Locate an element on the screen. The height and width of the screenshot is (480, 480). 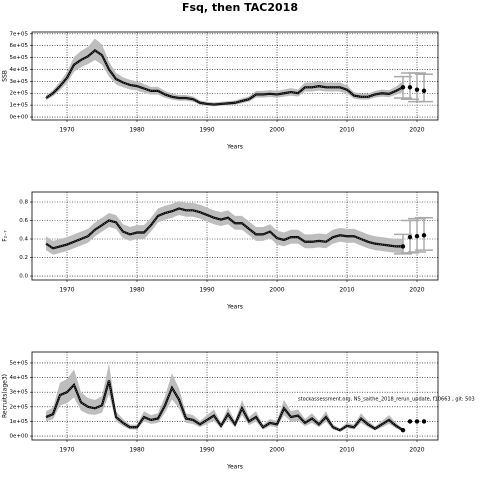
confidence-band is located at coordinates (224, 72).